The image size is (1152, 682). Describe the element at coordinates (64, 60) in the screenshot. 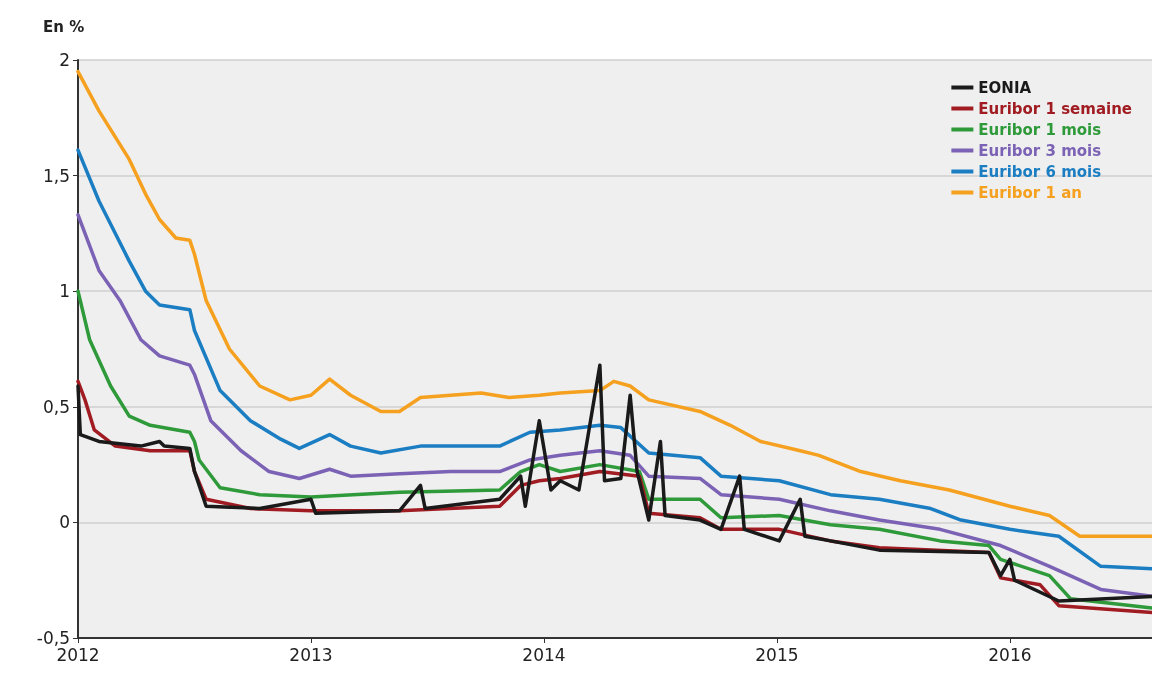

I see `y-tick-label: 2` at that location.